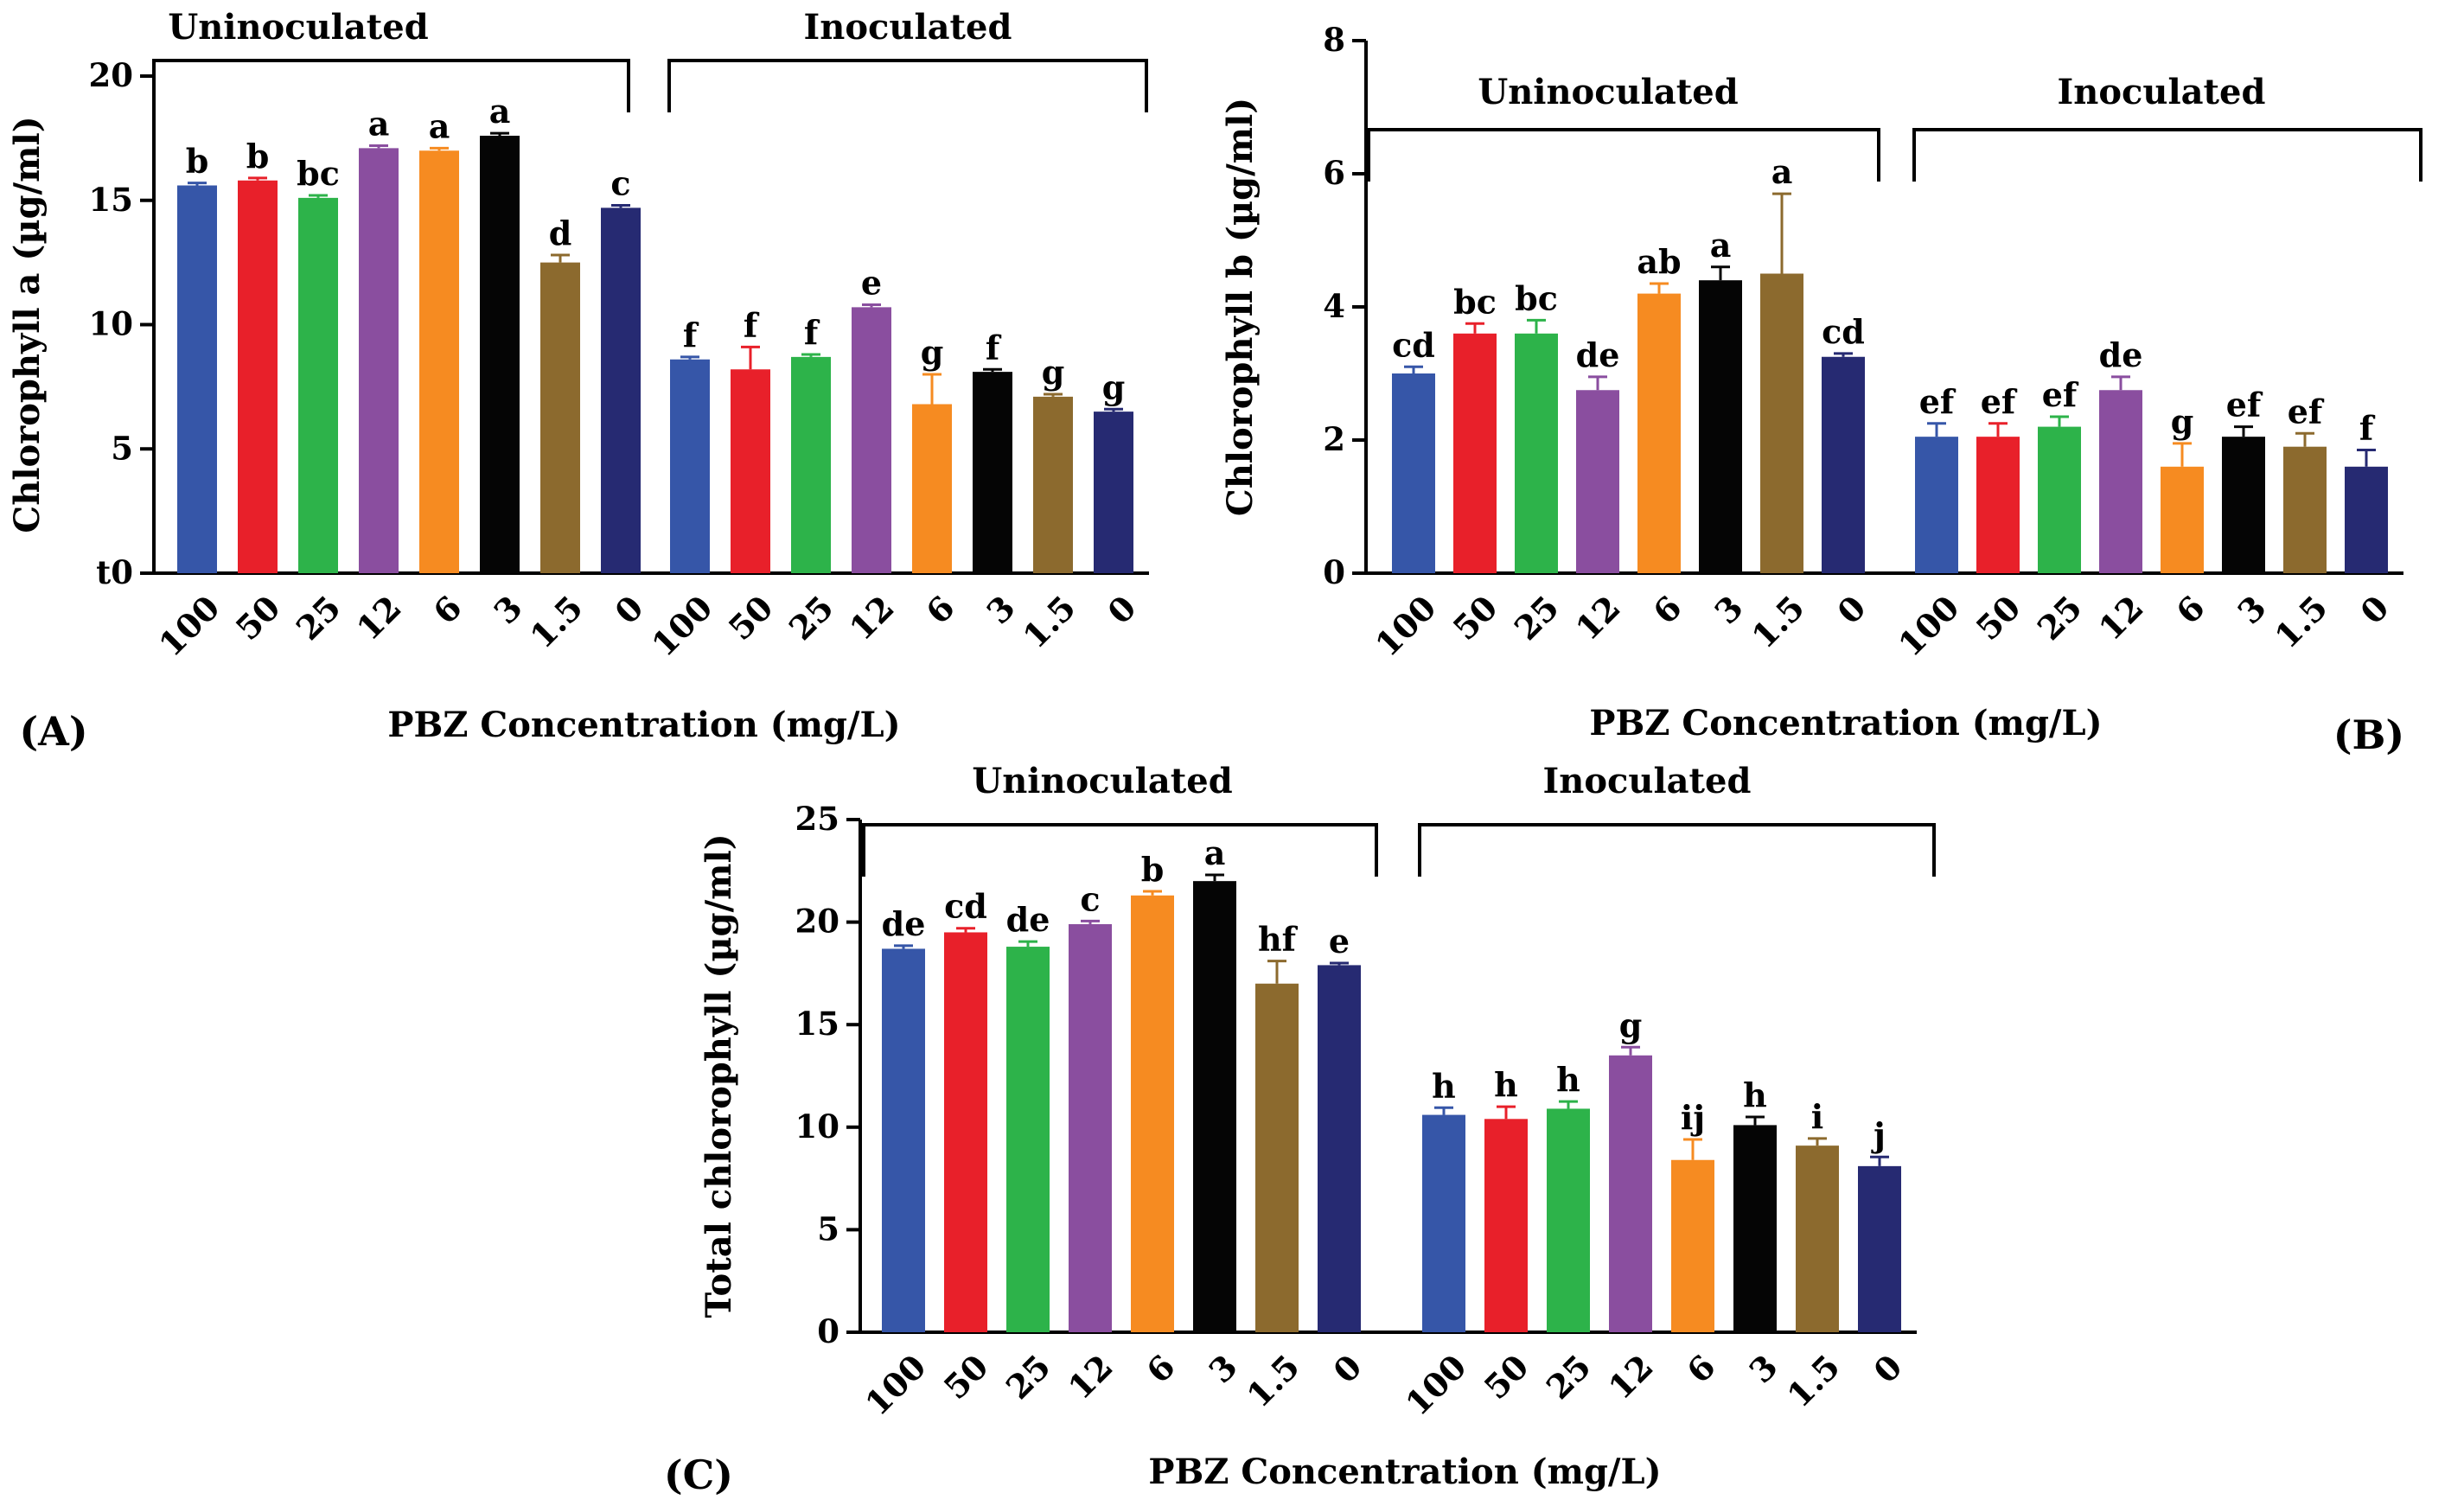 This screenshot has height=1506, width=2464. What do you see at coordinates (1240, 307) in the screenshot?
I see `y-axis-title: Chlorophyll b (µg/ml)` at bounding box center [1240, 307].